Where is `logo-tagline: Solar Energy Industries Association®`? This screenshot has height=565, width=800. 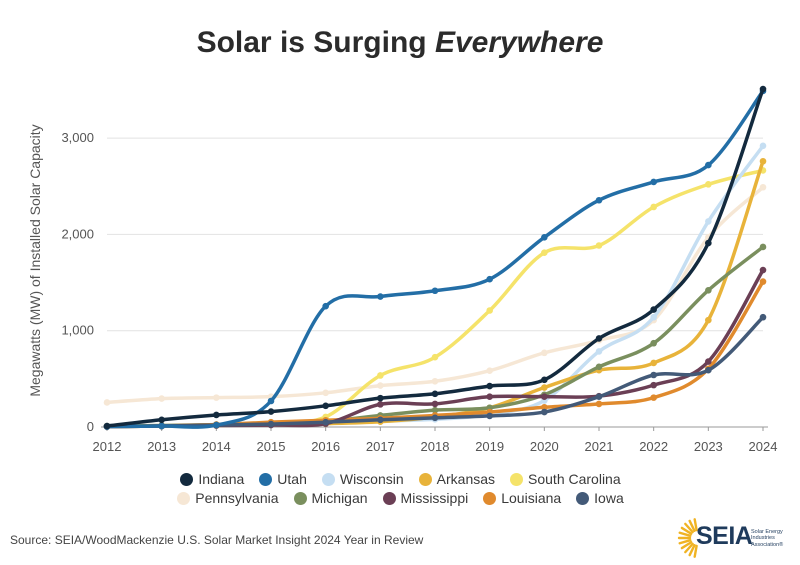
logo-tagline: Solar Energy Industries Association® is located at coordinates (767, 538).